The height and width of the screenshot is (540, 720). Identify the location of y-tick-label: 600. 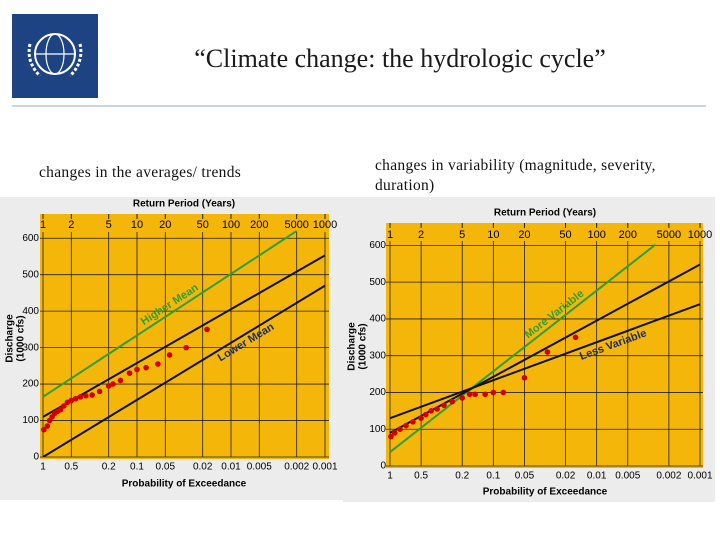
(377, 245).